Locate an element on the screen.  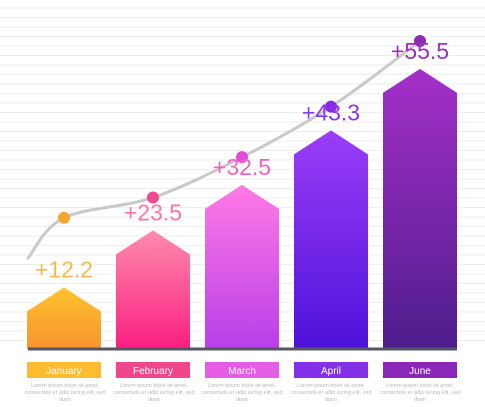
bar-june is located at coordinates (420, 208).